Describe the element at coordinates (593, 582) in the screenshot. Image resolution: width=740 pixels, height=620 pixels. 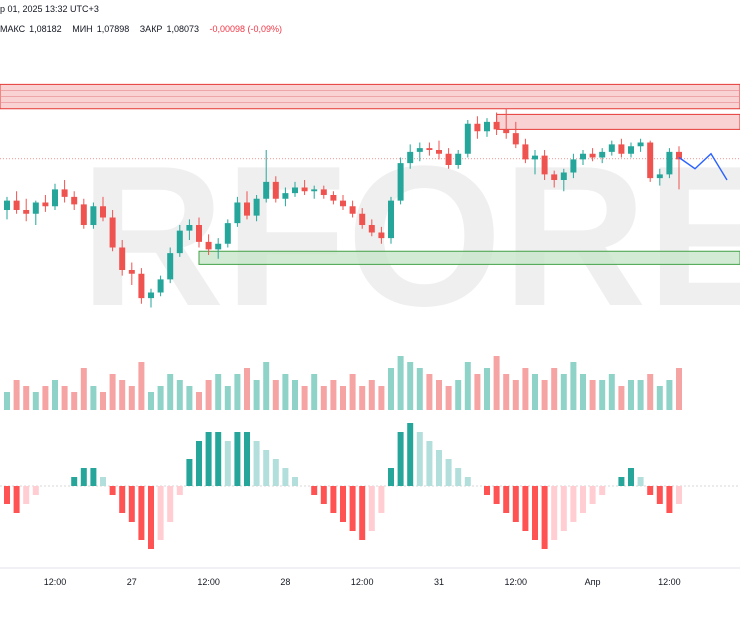
I see `x-tick-label: Апр` at that location.